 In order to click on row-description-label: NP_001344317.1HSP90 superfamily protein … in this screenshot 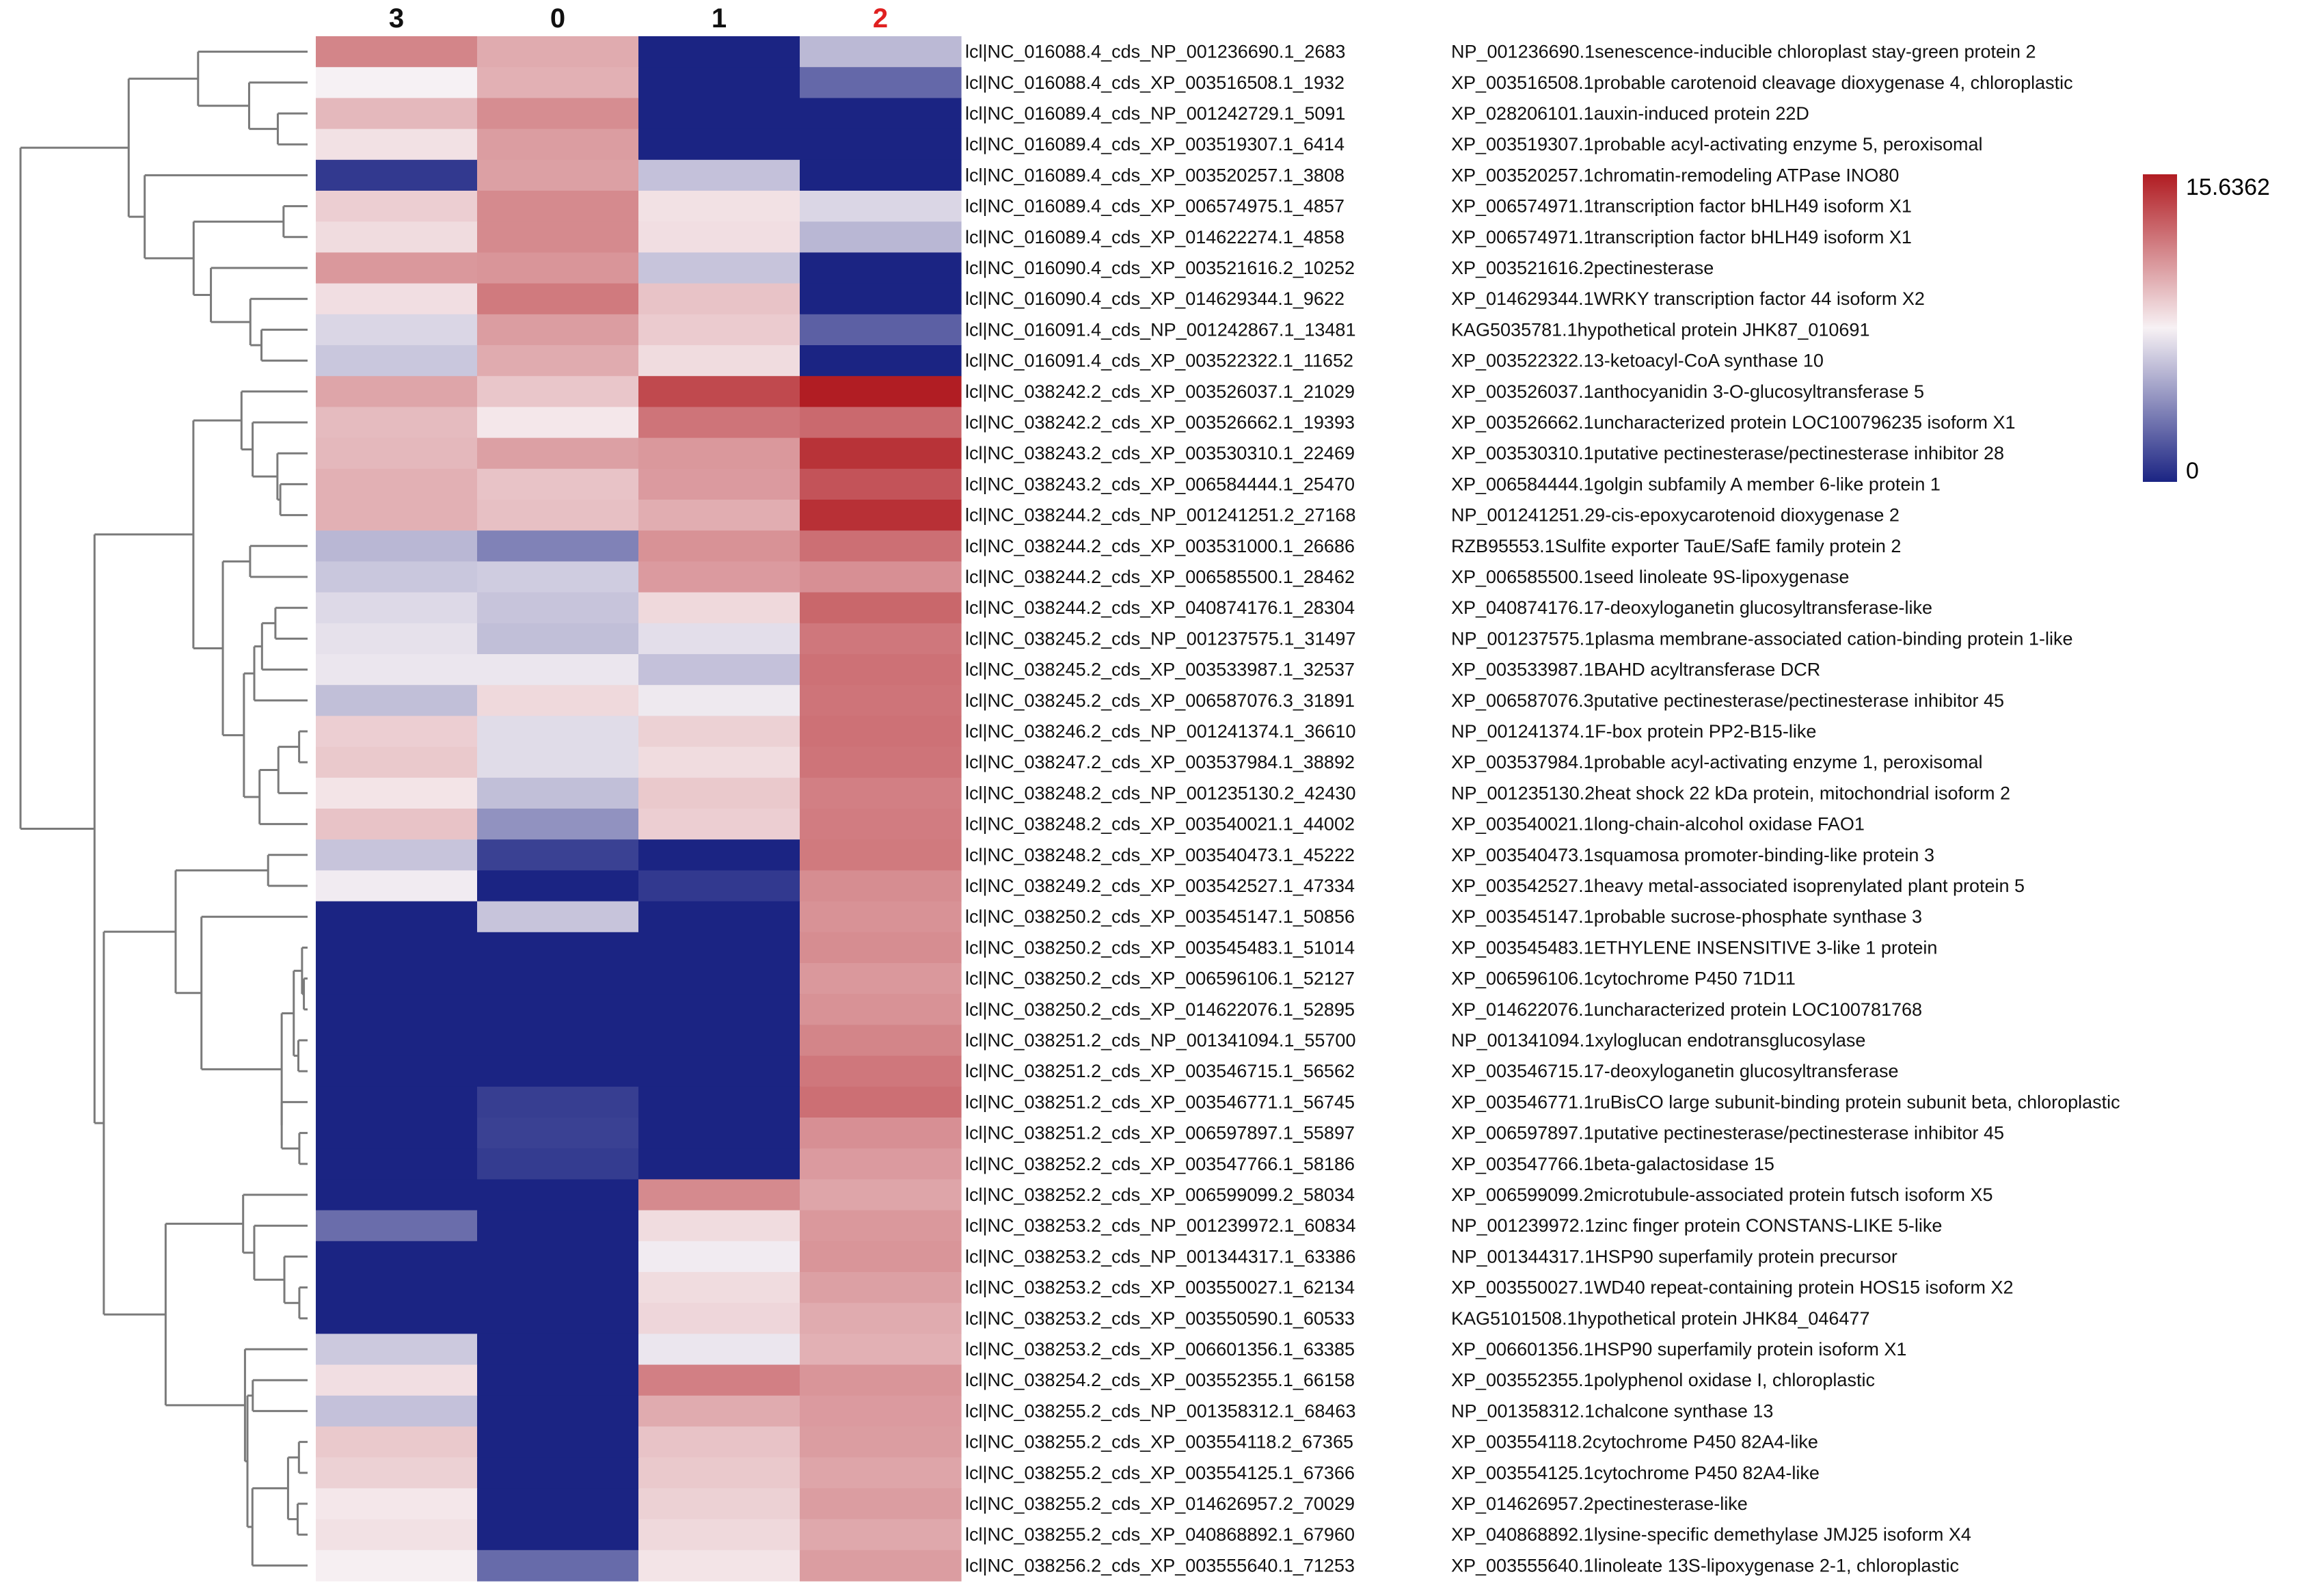, I will do `click(1674, 1256)`.